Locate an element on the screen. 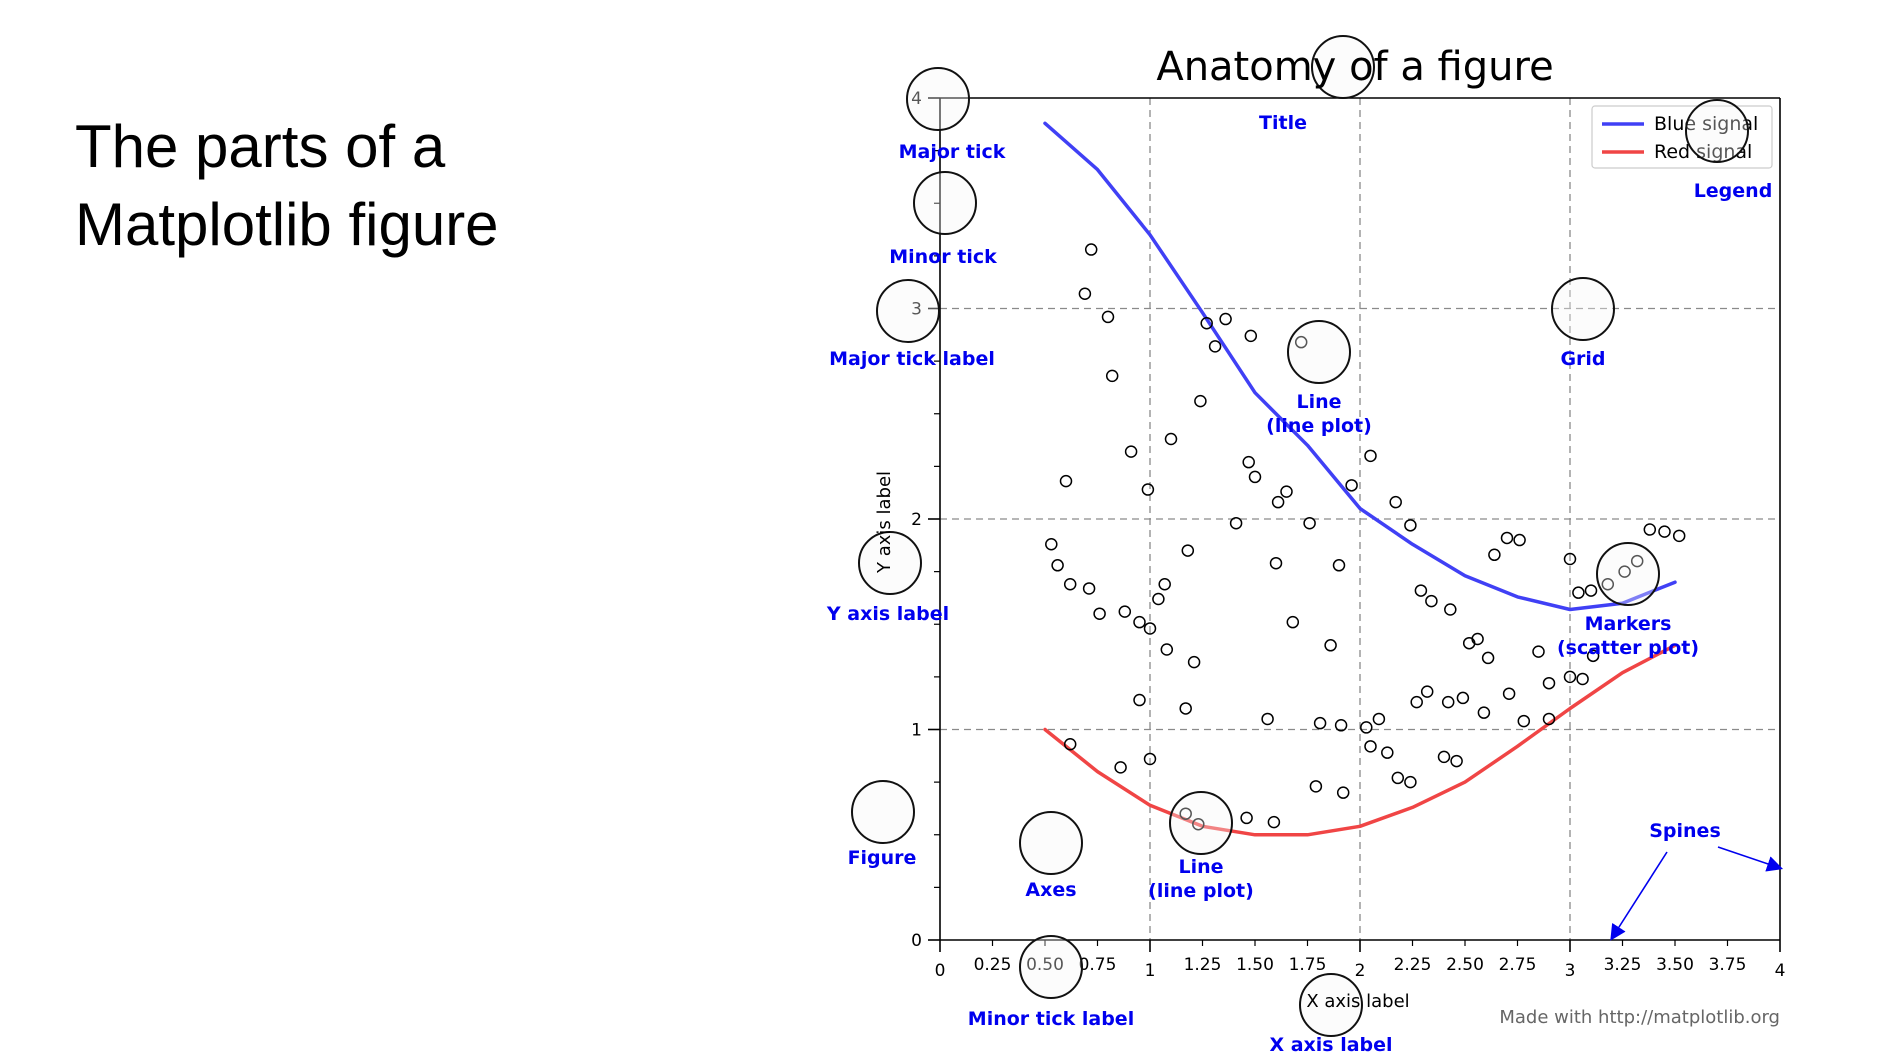 The width and height of the screenshot is (1890, 1062). annotation-label-y-axis-label: Y axis label is located at coordinates (887, 614).